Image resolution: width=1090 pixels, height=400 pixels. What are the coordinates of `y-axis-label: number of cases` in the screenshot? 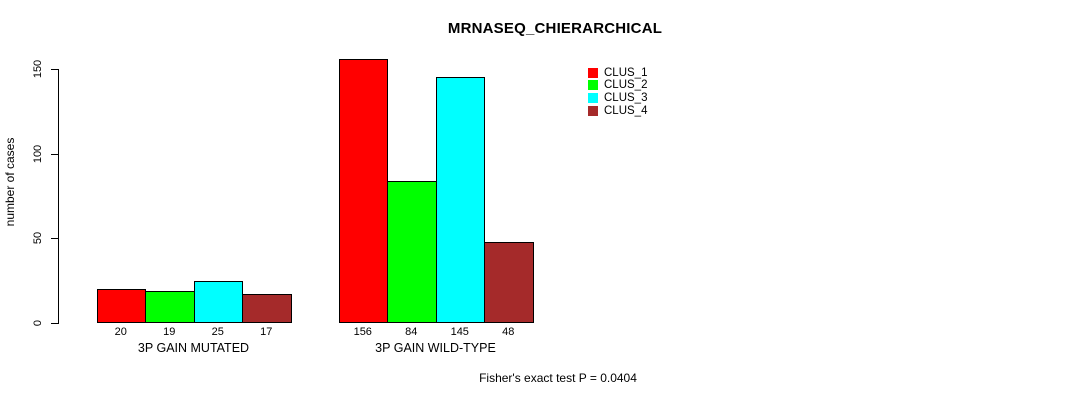 It's located at (10, 182).